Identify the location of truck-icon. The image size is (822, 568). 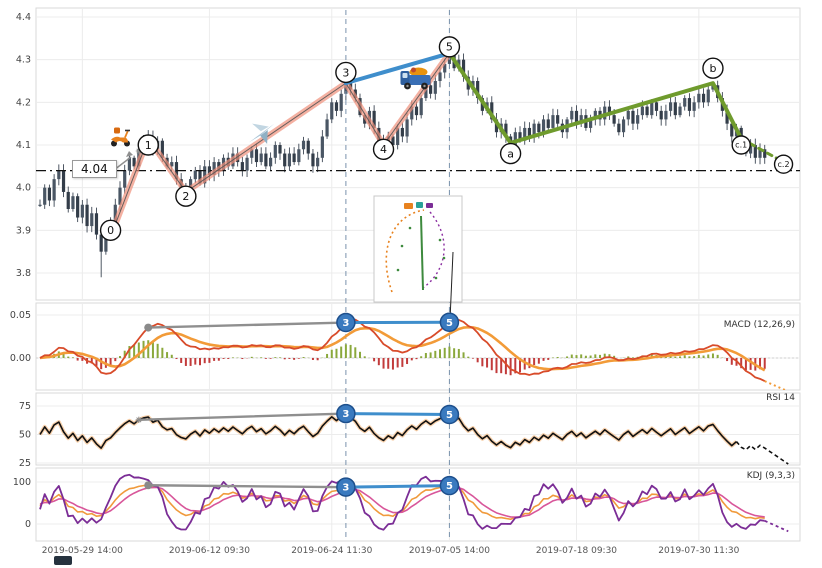
(415, 78).